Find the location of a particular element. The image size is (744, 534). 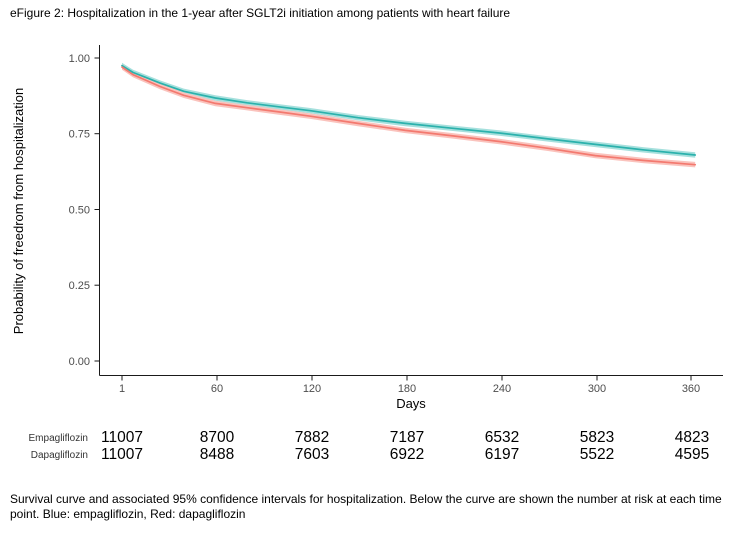

x-tick-label: 300 is located at coordinates (597, 389).